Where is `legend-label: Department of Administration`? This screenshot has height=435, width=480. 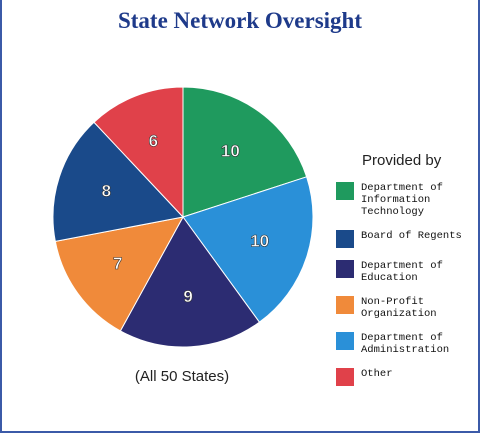
legend-label: Department of Administration is located at coordinates (405, 344).